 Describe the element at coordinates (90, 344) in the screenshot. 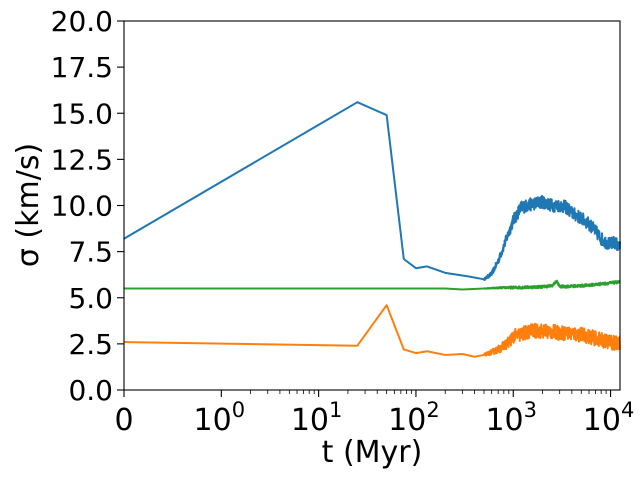

I see `y-tick-label: 2.5` at that location.